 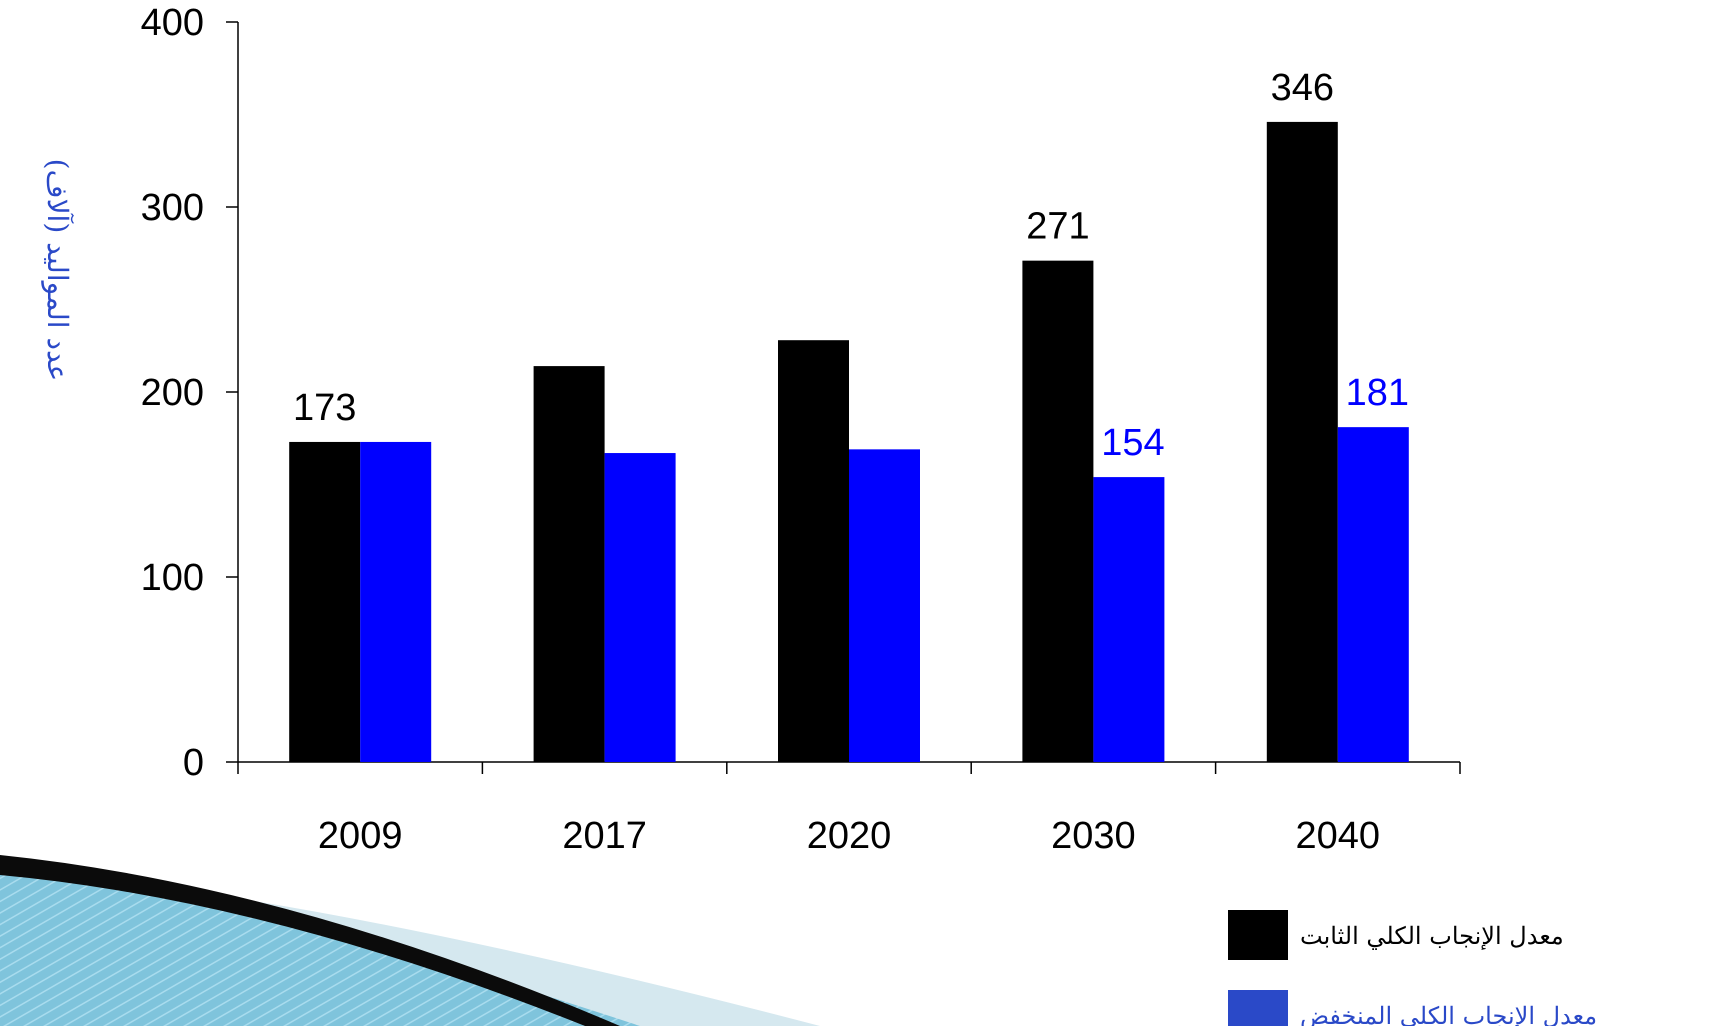 I want to click on y-axis: 0 100 200 300 400, so click(x=190, y=393).